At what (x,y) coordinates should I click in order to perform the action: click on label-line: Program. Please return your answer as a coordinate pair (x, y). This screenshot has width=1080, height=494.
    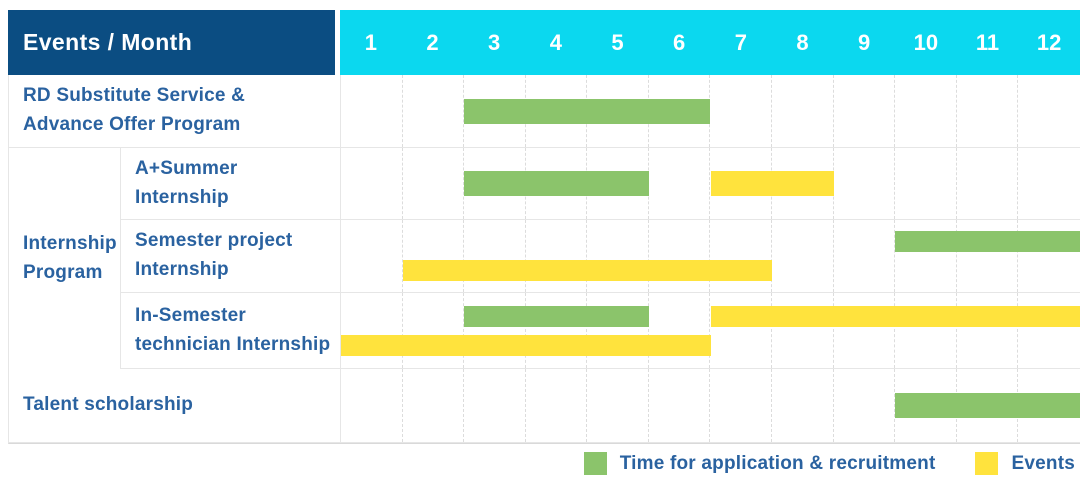
    Looking at the image, I should click on (63, 272).